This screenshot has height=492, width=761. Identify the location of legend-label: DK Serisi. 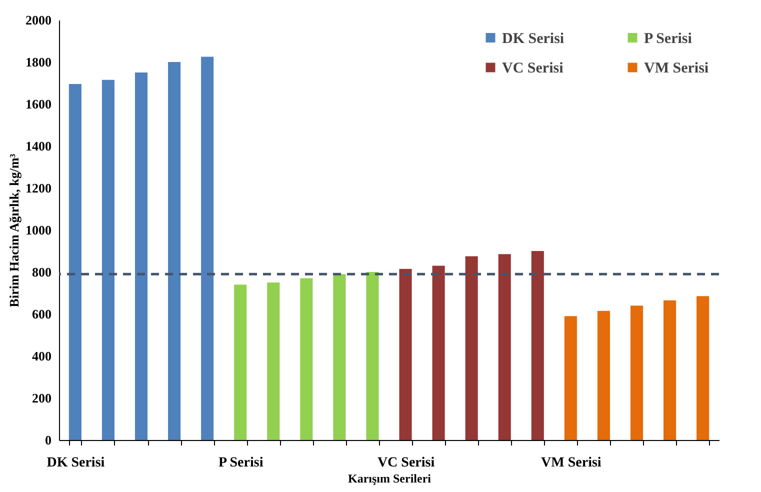
(533, 38).